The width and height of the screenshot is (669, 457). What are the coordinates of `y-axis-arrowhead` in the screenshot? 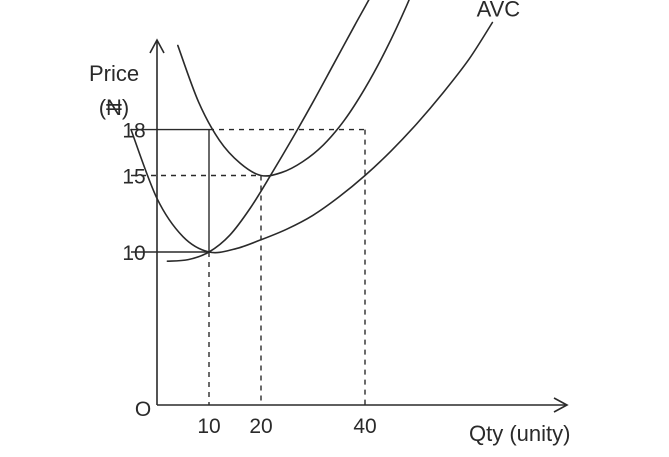 It's located at (157, 46).